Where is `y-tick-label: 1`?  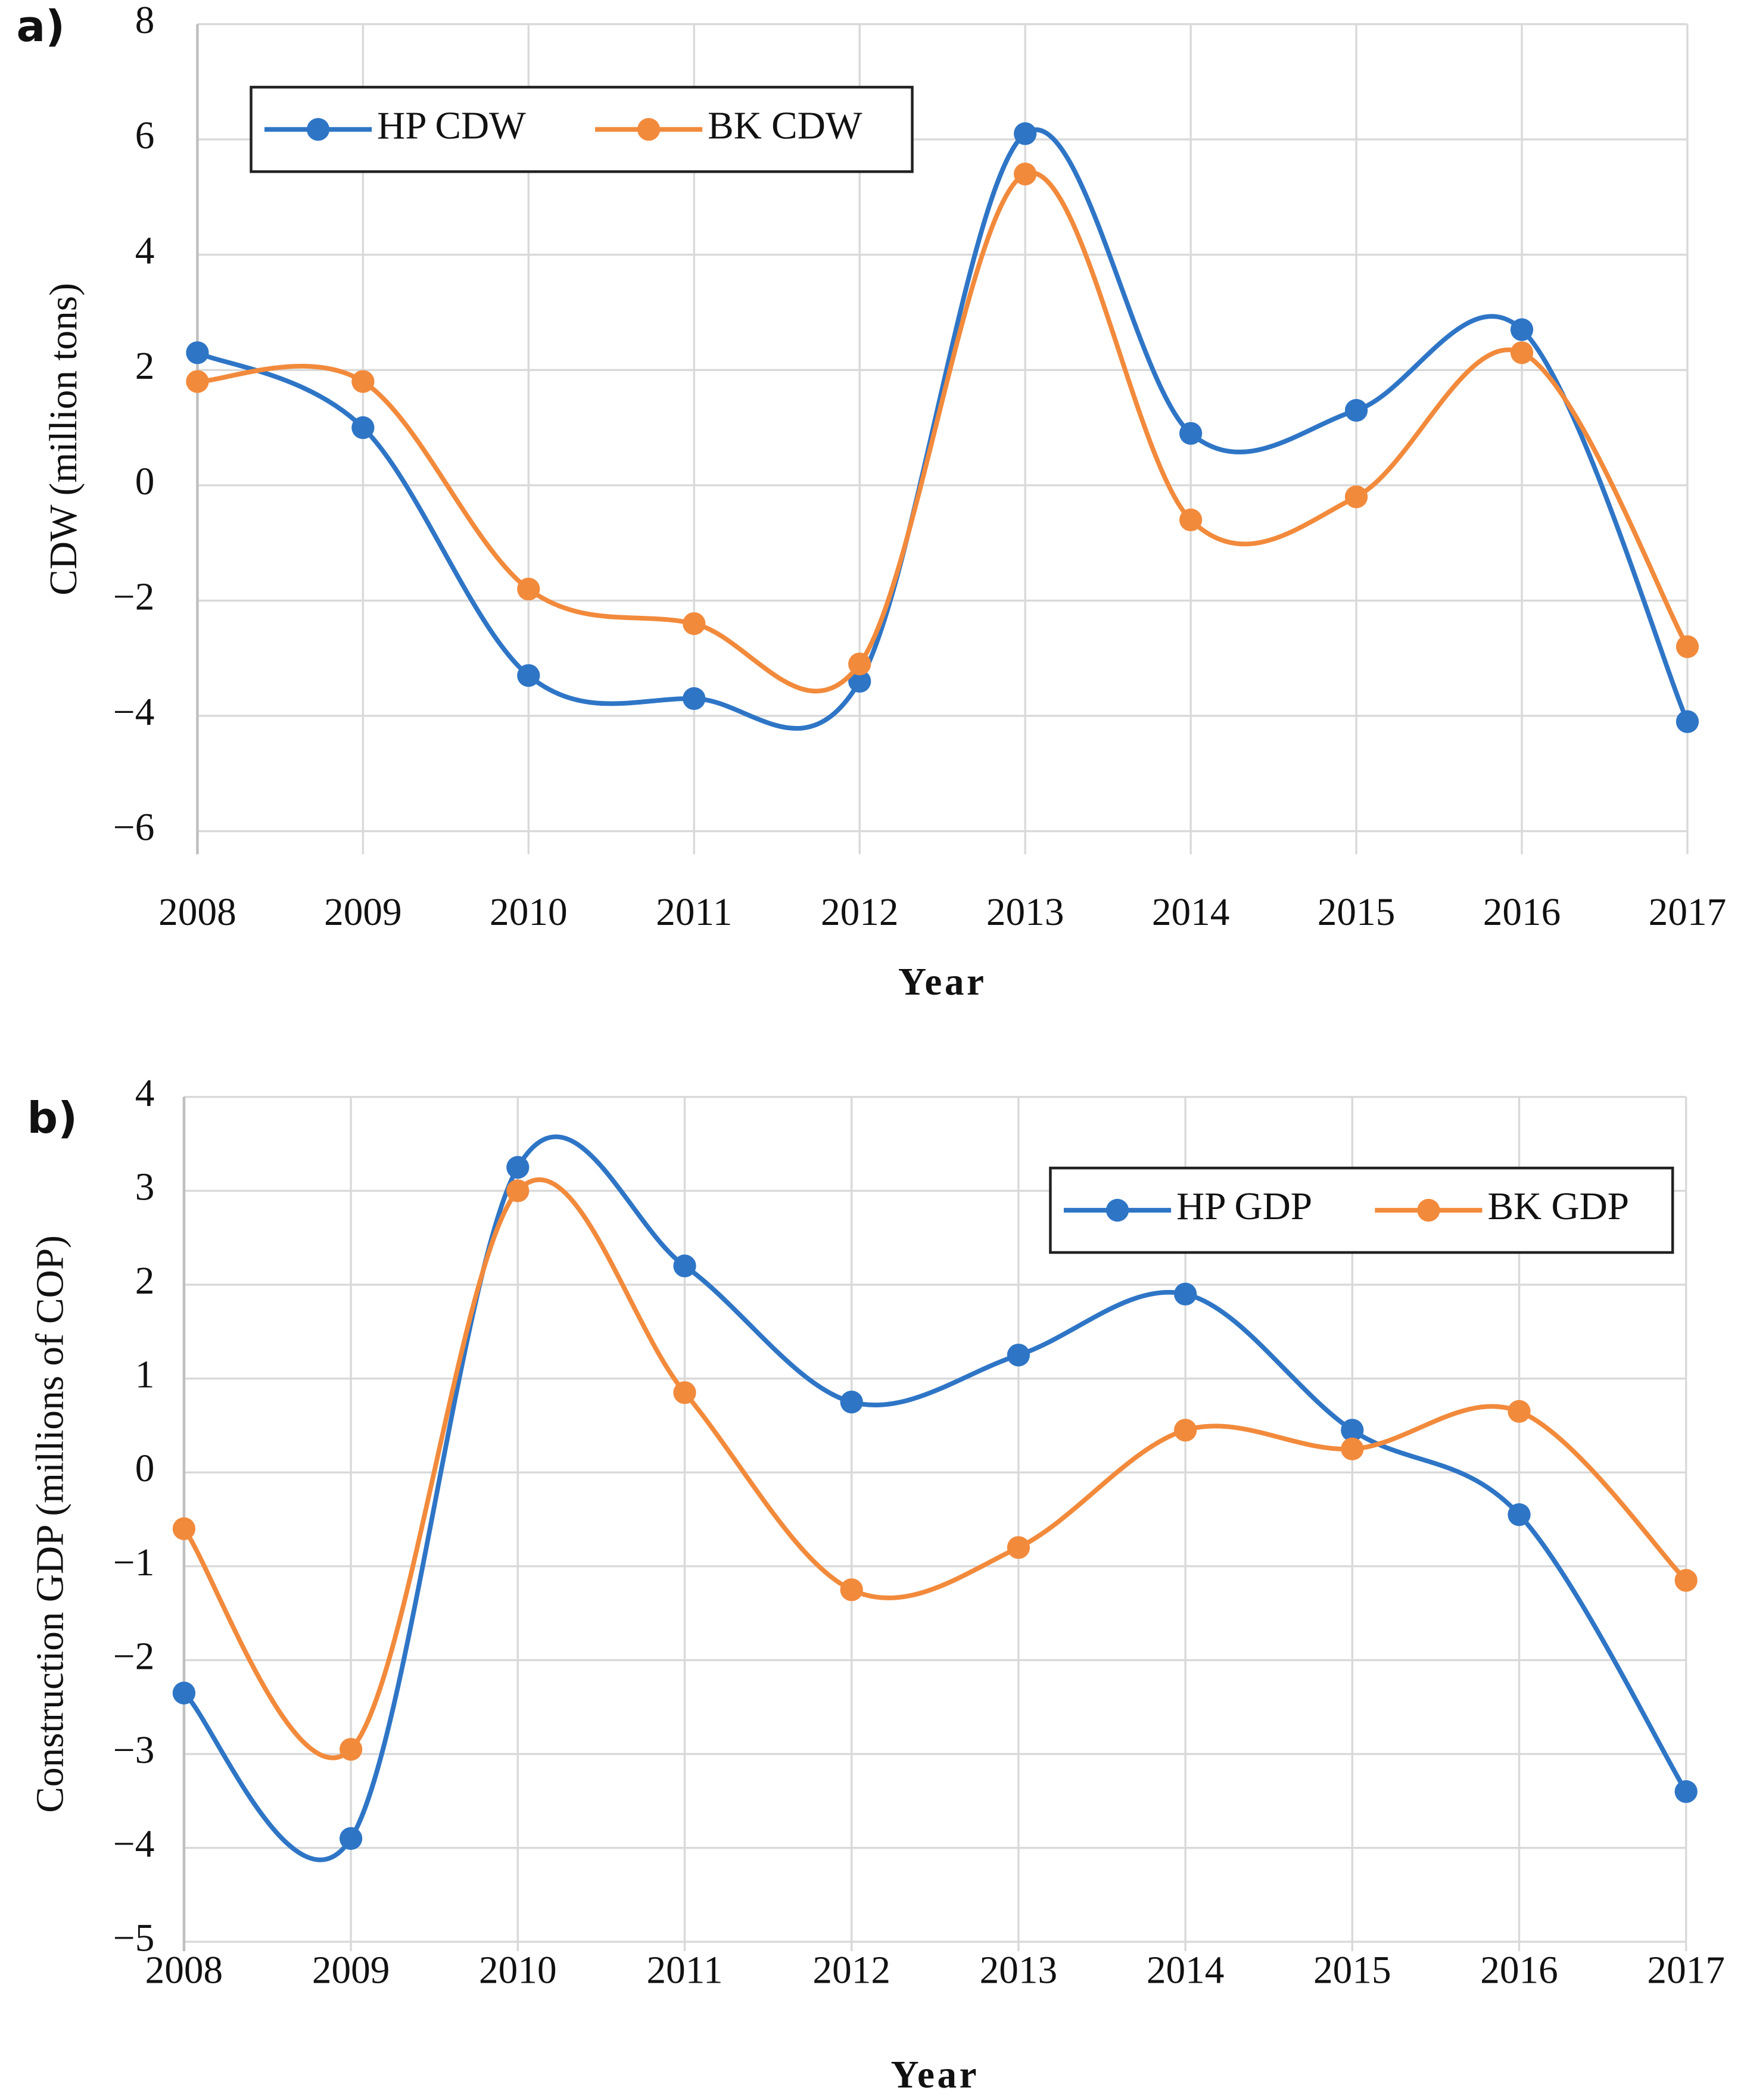
y-tick-label: 1 is located at coordinates (145, 1376).